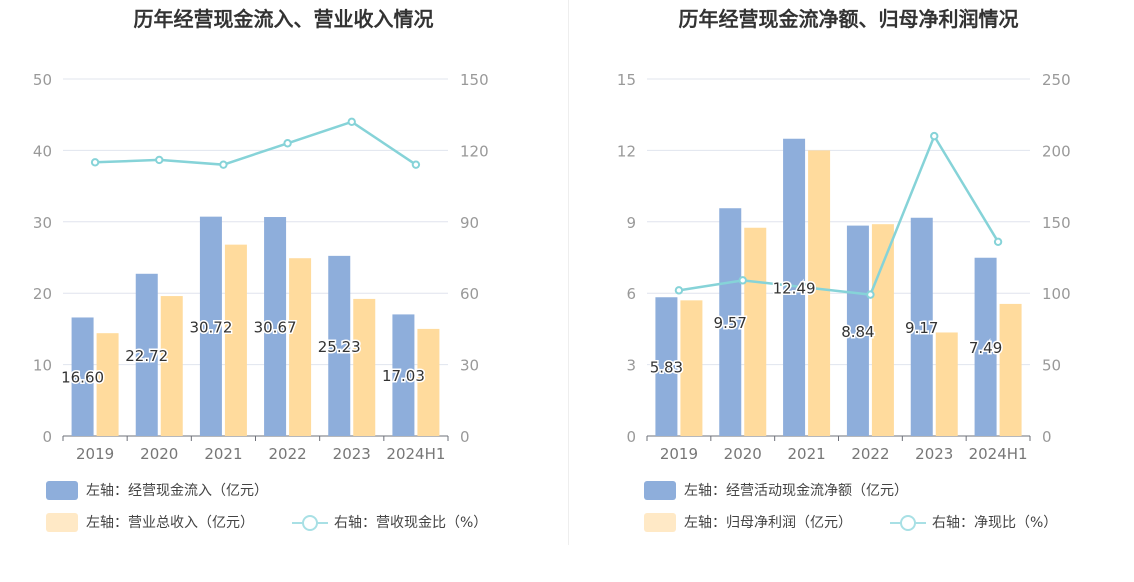  What do you see at coordinates (42, 366) in the screenshot?
I see `left-axis-tick-label: 10` at bounding box center [42, 366].